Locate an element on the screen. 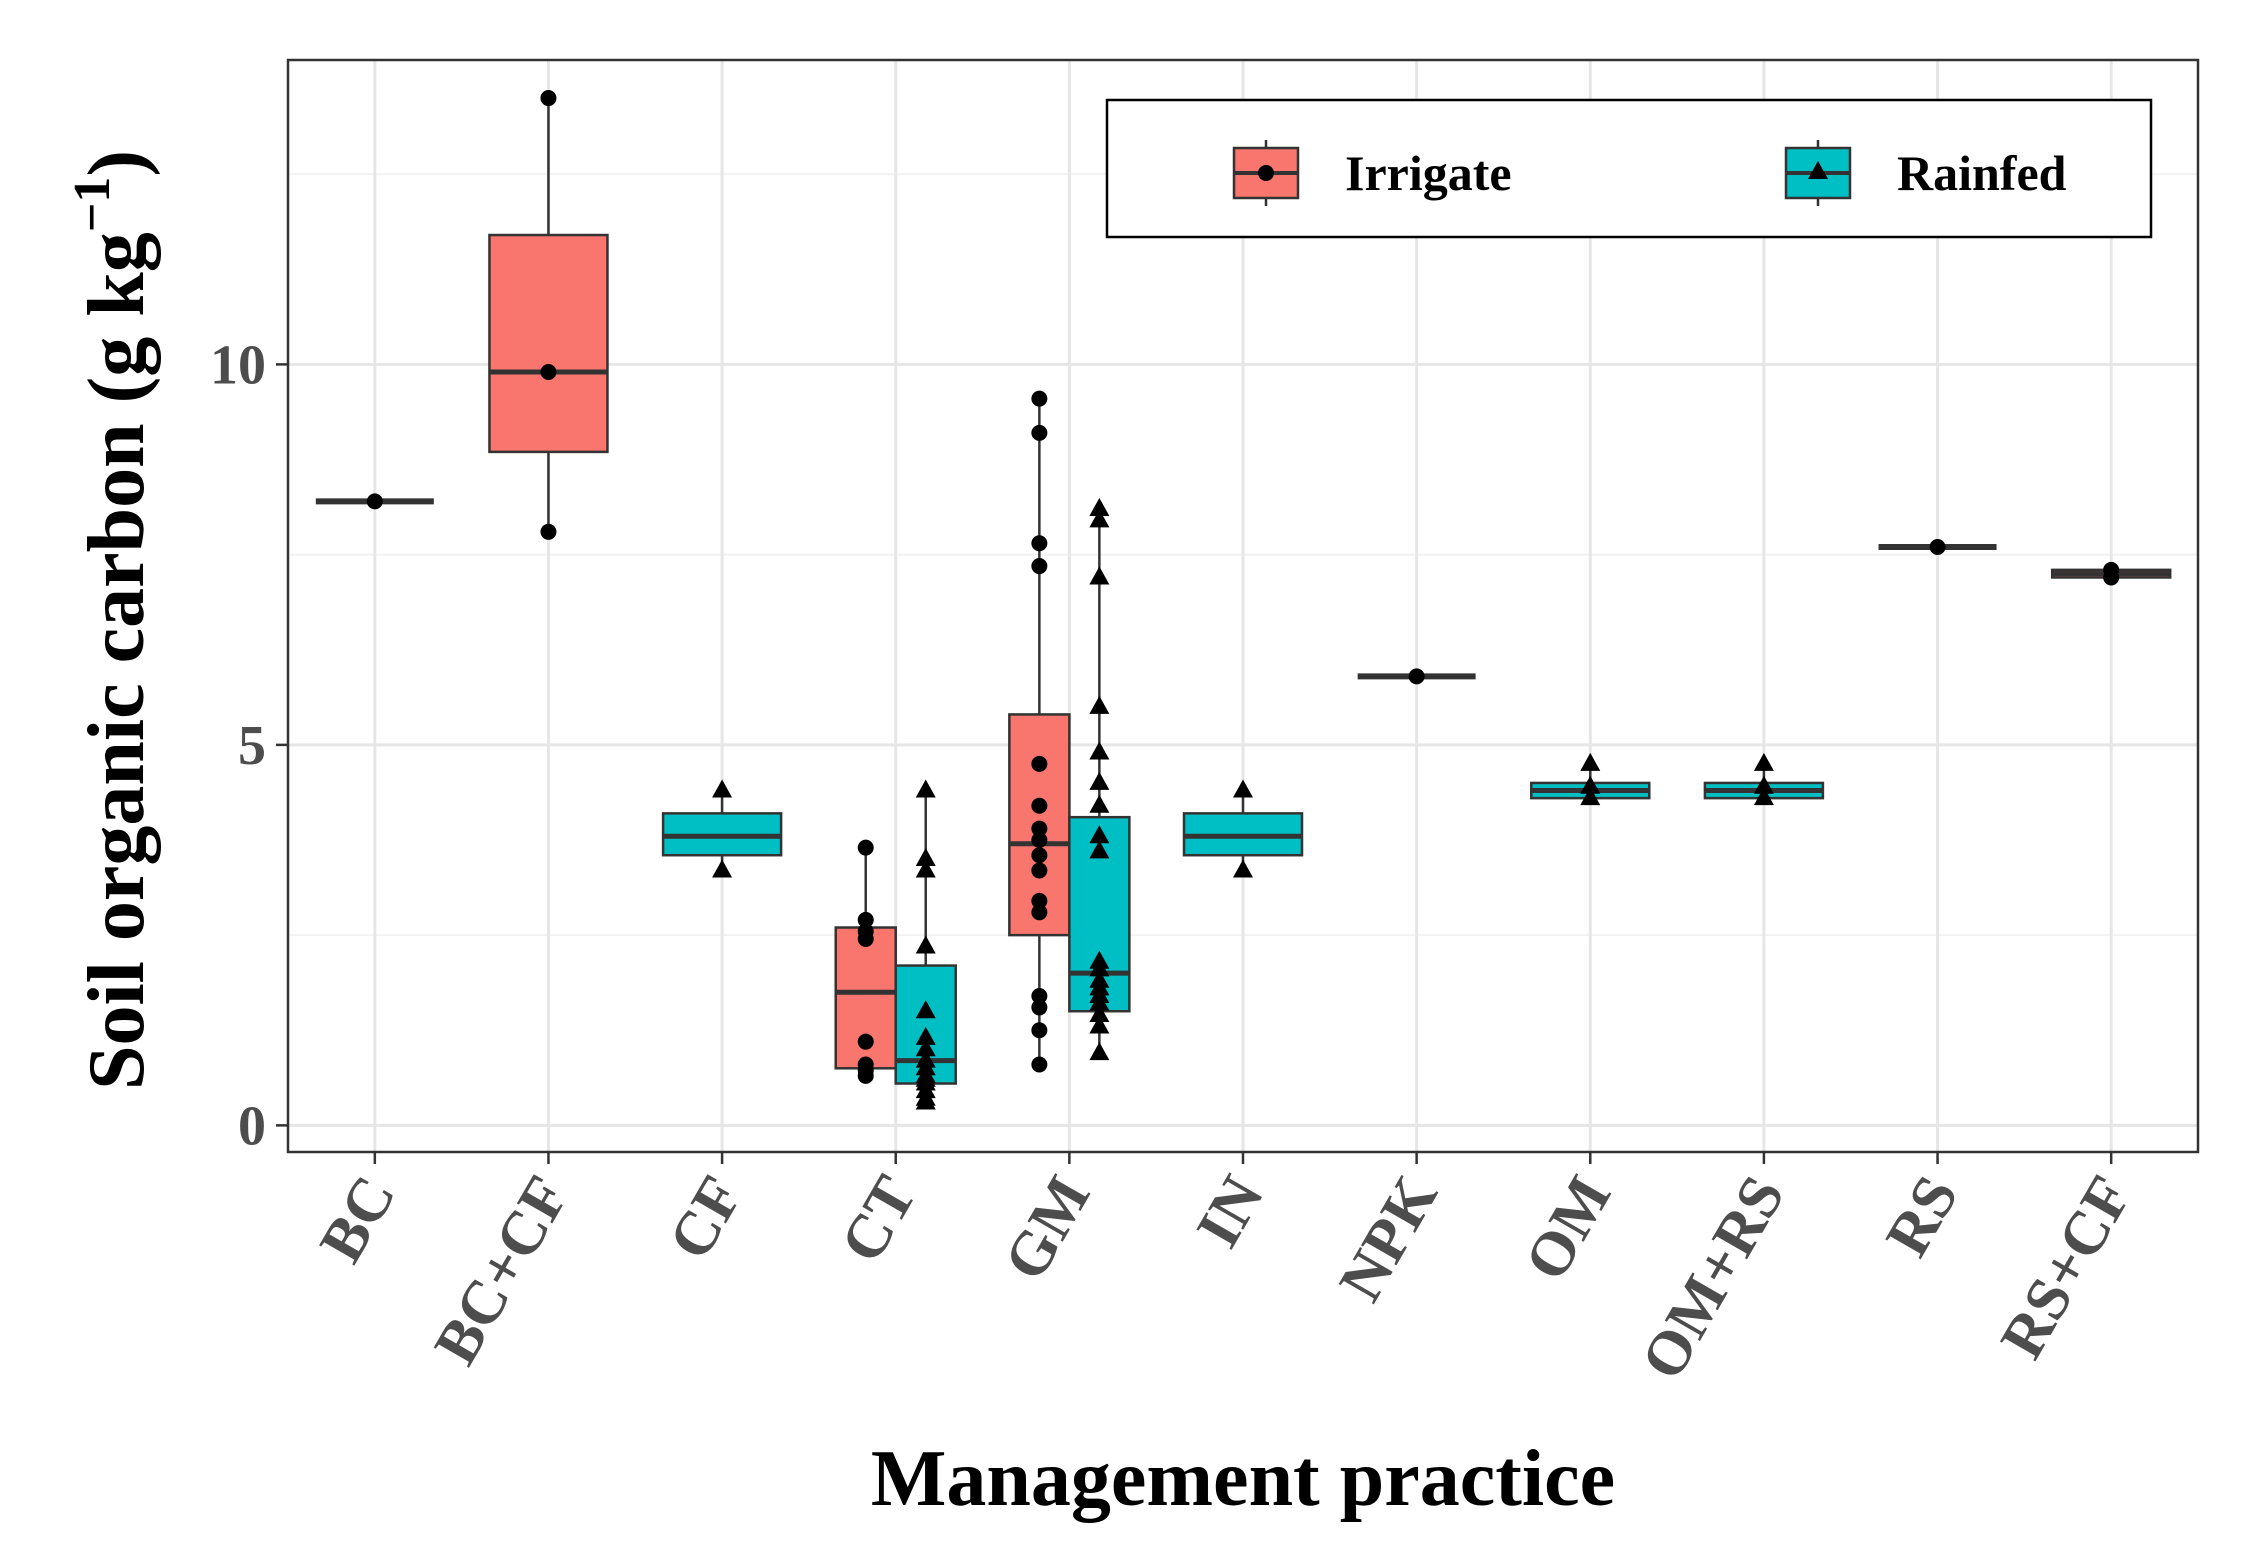 This screenshot has height=1554, width=2246. point-irrigate-rs-plus-cf is located at coordinates (2111, 569).